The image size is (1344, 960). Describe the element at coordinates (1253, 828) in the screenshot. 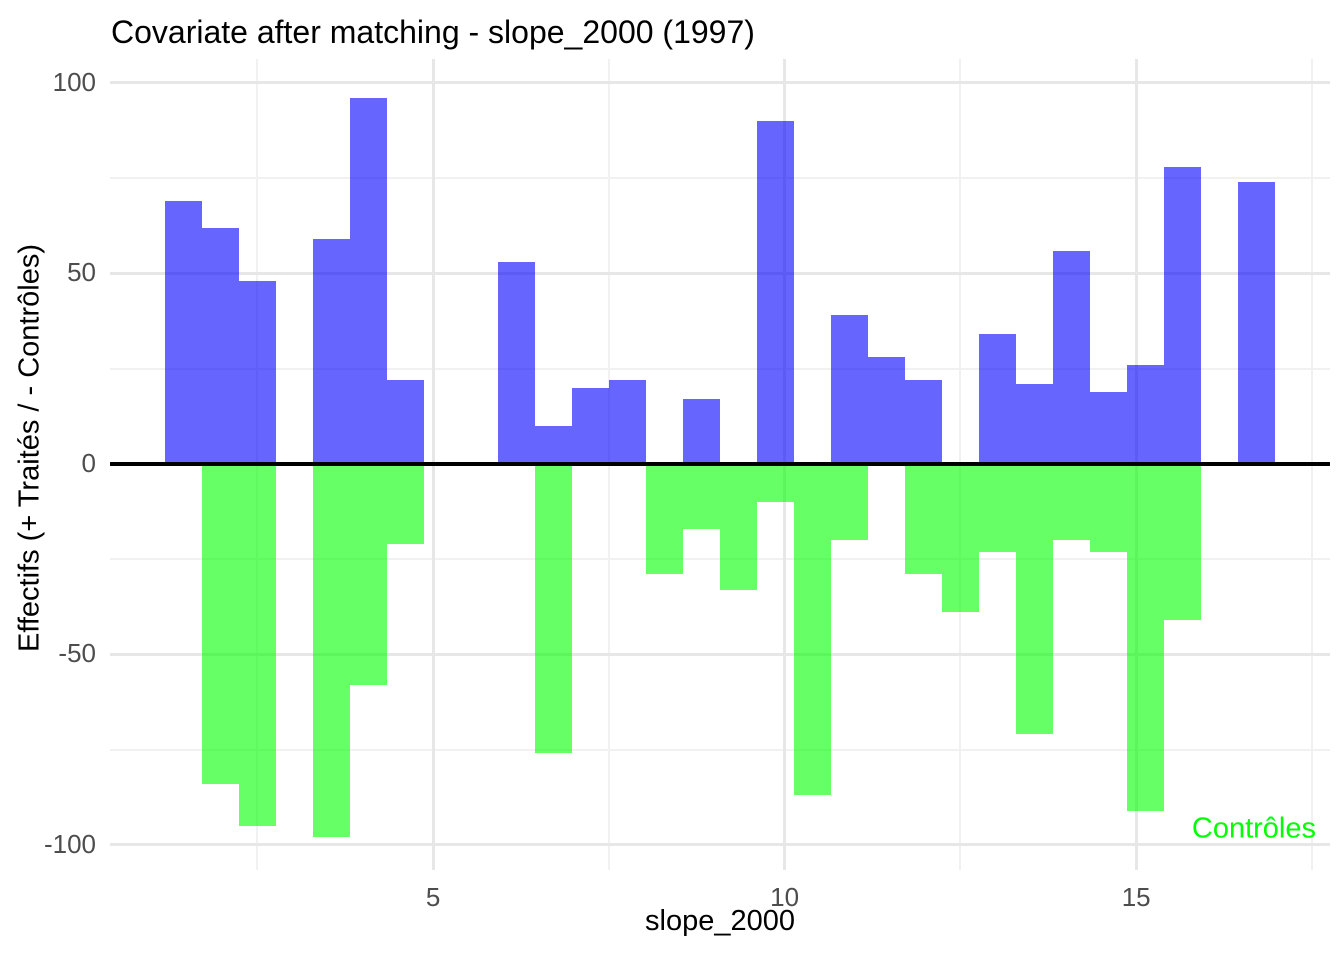

I see `controls-annotation: Contrôles` at that location.